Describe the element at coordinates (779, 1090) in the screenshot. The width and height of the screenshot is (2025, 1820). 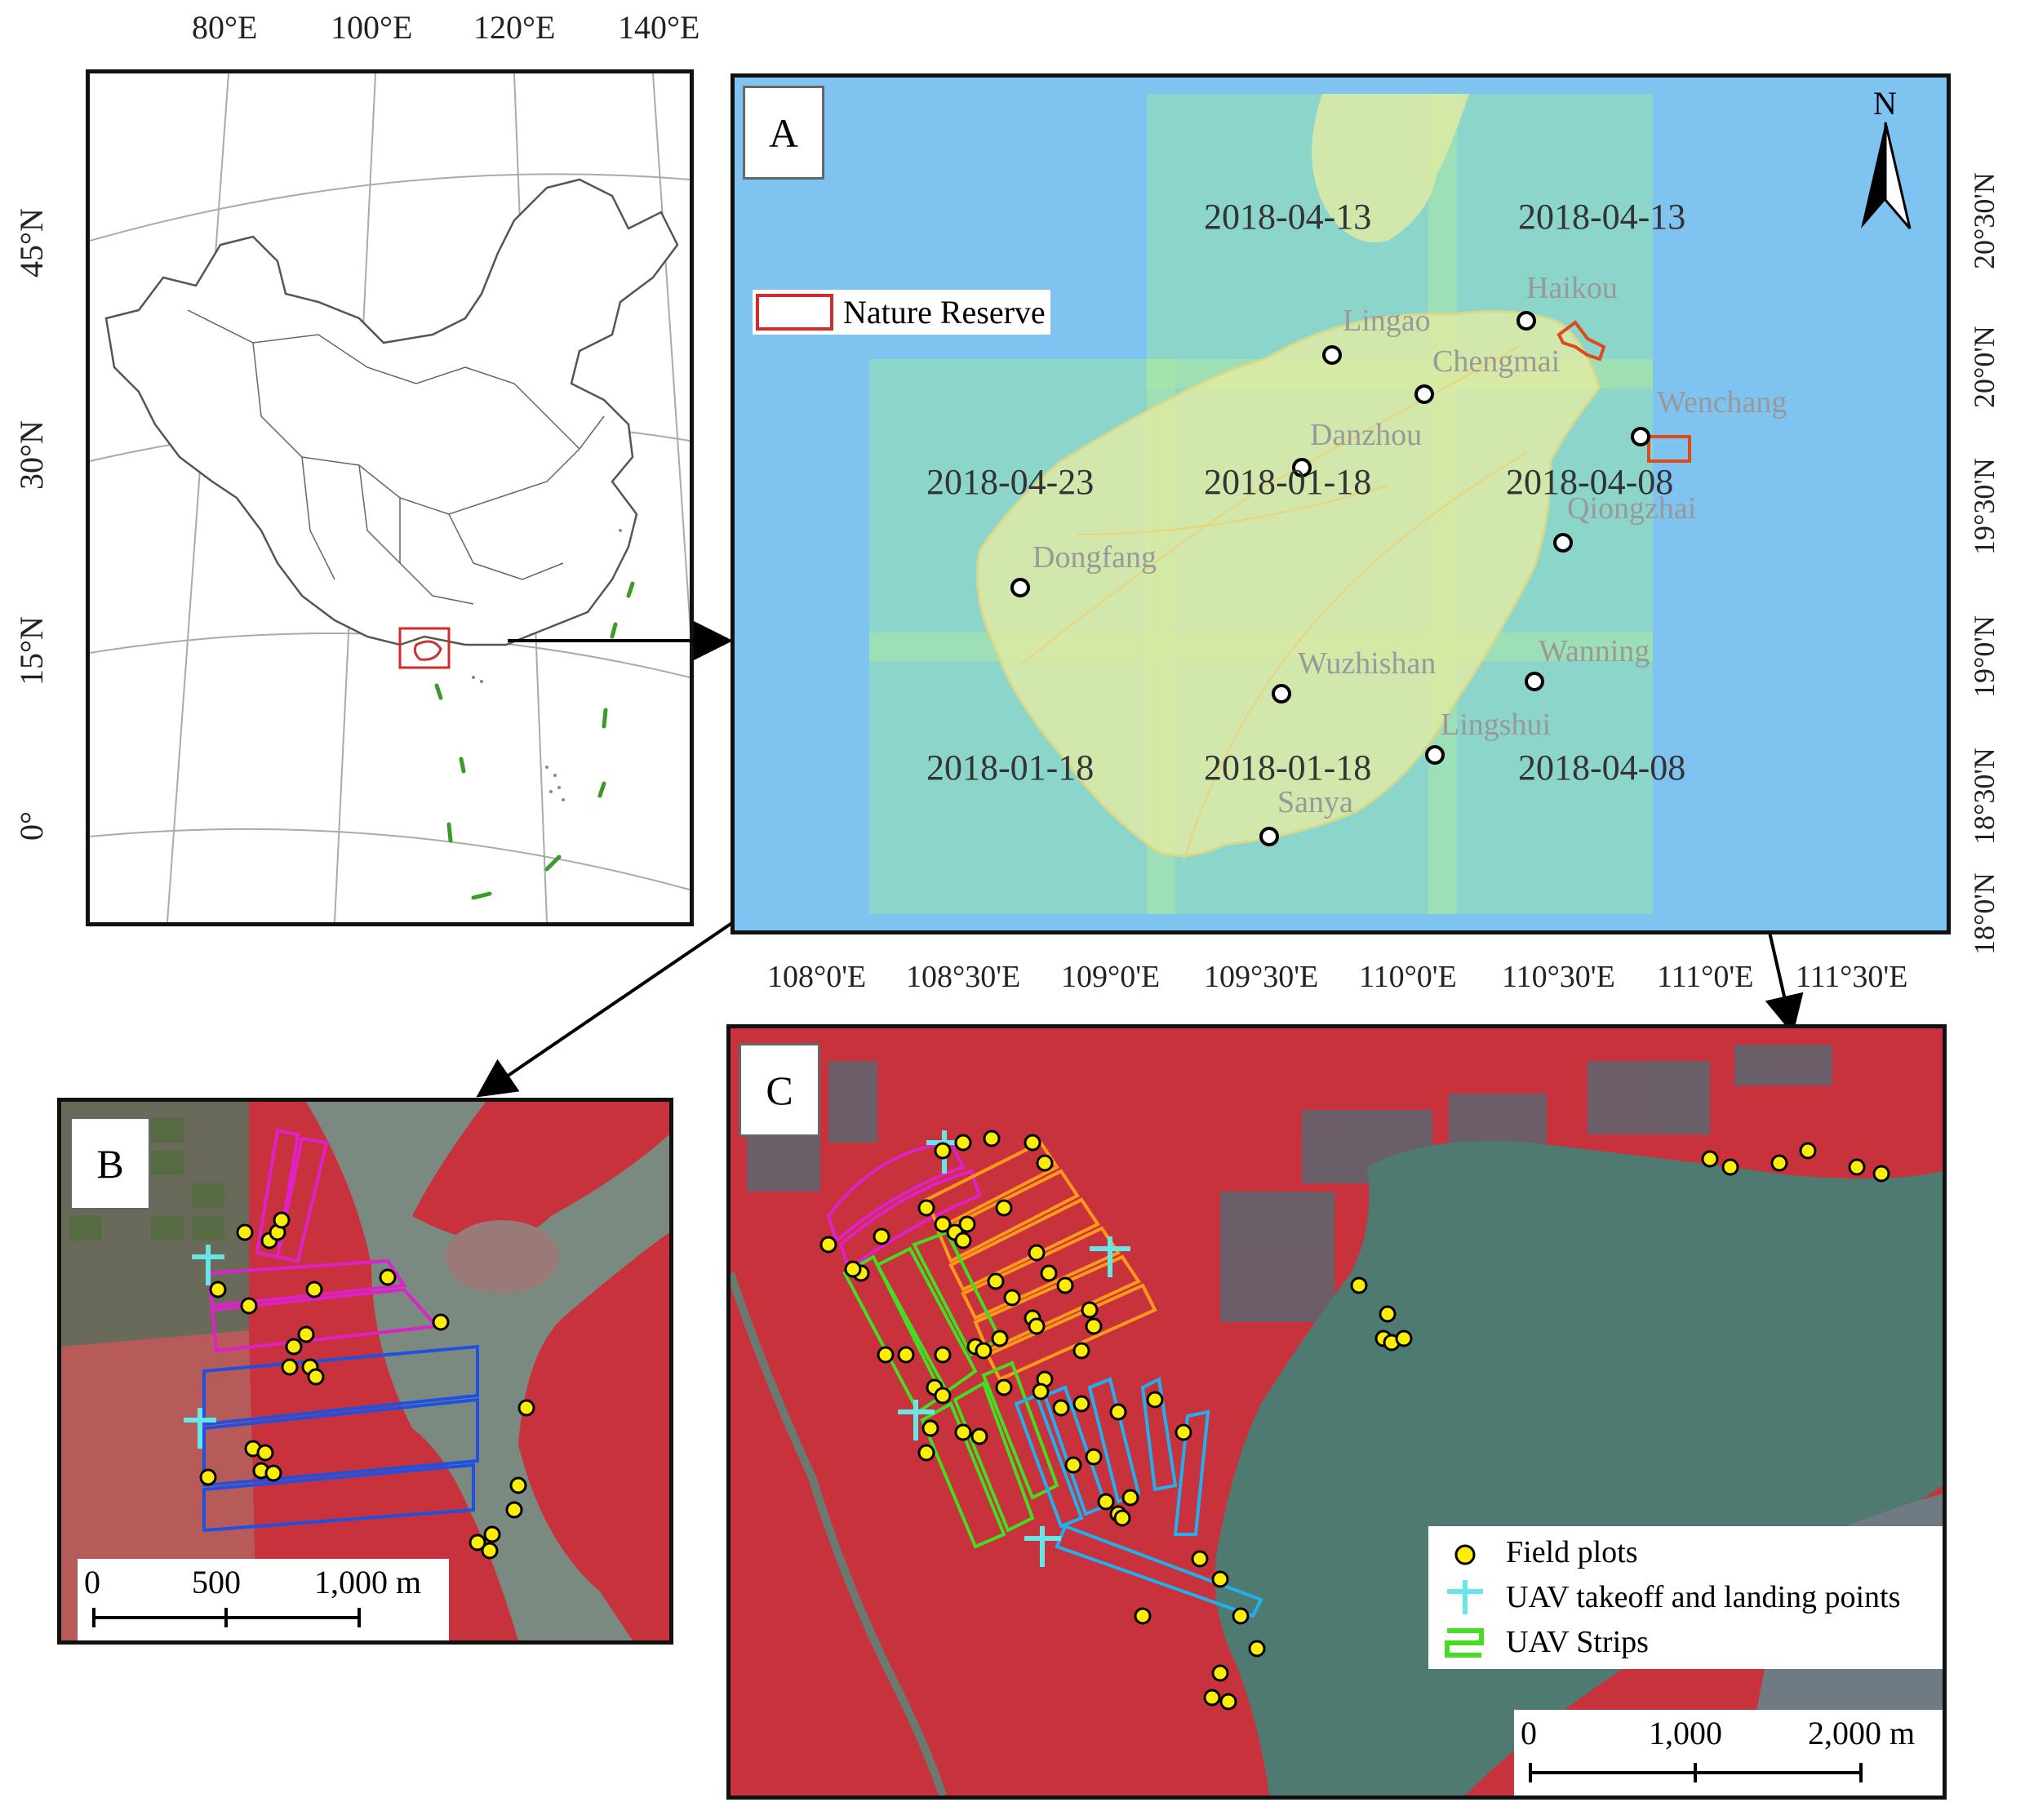
I see `panel-c-tag: C` at that location.